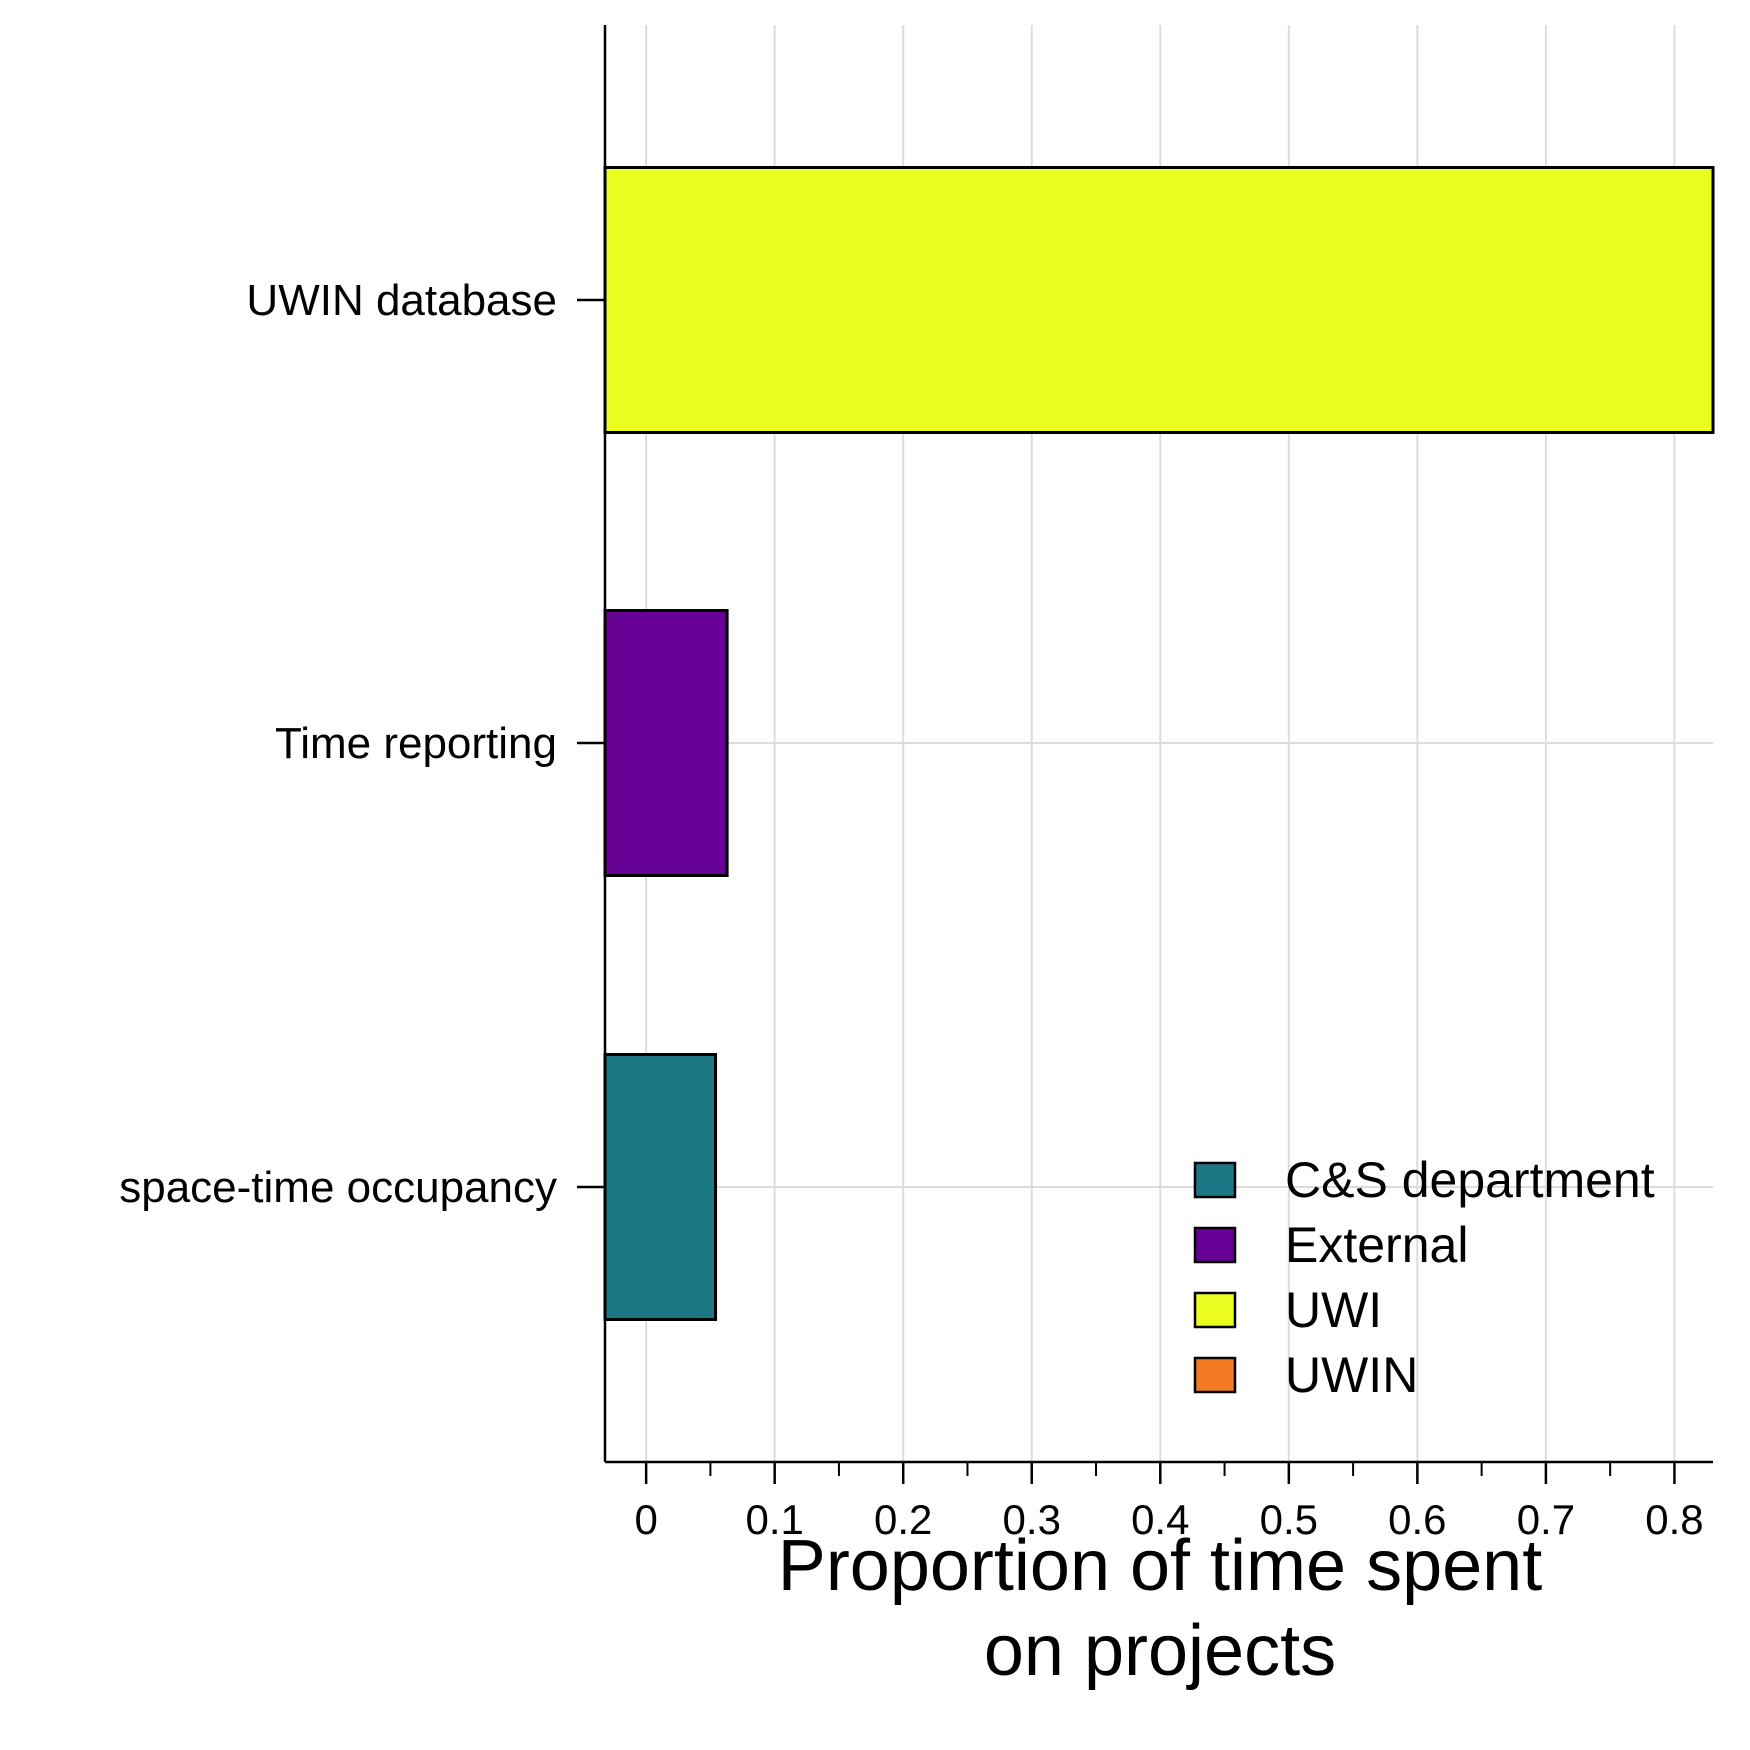  Describe the element at coordinates (1351, 1375) in the screenshot. I see `legend-label-4: UWIN` at that location.